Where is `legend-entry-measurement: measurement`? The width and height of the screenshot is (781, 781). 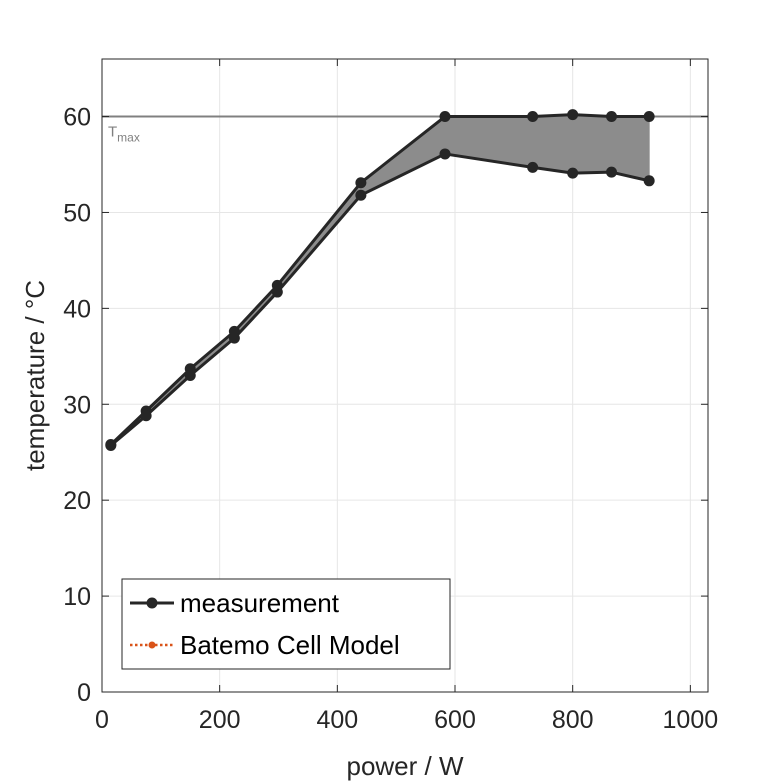
legend-entry-measurement: measurement is located at coordinates (235, 603).